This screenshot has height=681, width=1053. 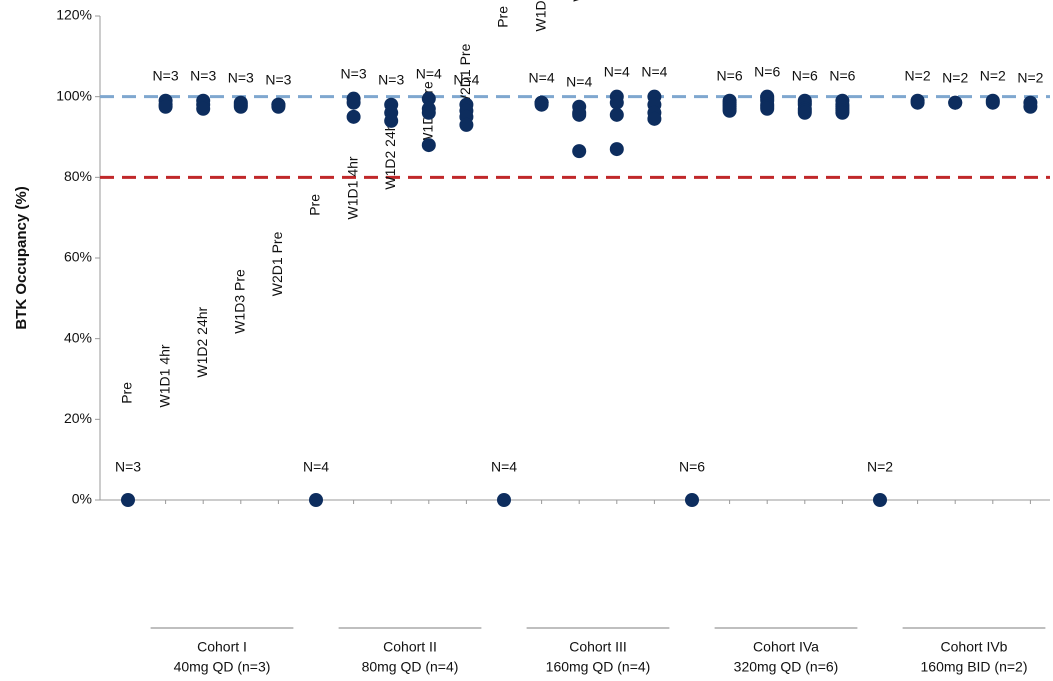 I want to click on group-label: Cohort IVa, so click(x=786, y=647).